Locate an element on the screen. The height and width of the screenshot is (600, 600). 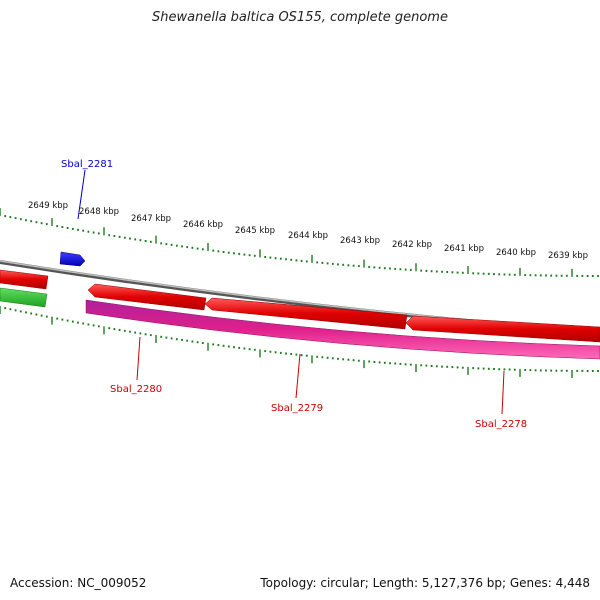
tick-label-2646: 2646 kbp is located at coordinates (203, 225).